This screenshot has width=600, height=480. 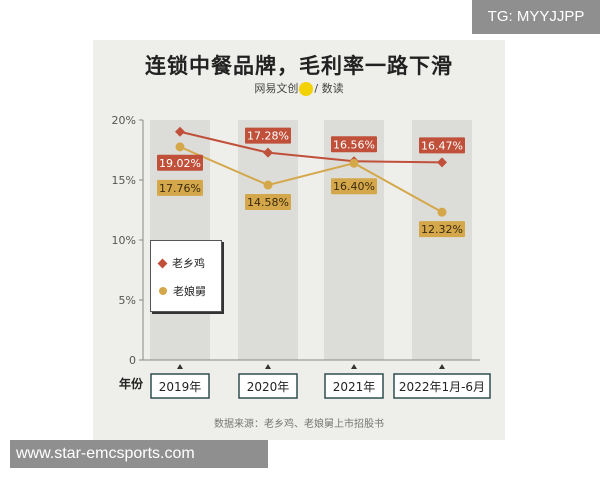 I want to click on y-tick-label: 15%, so click(x=124, y=180).